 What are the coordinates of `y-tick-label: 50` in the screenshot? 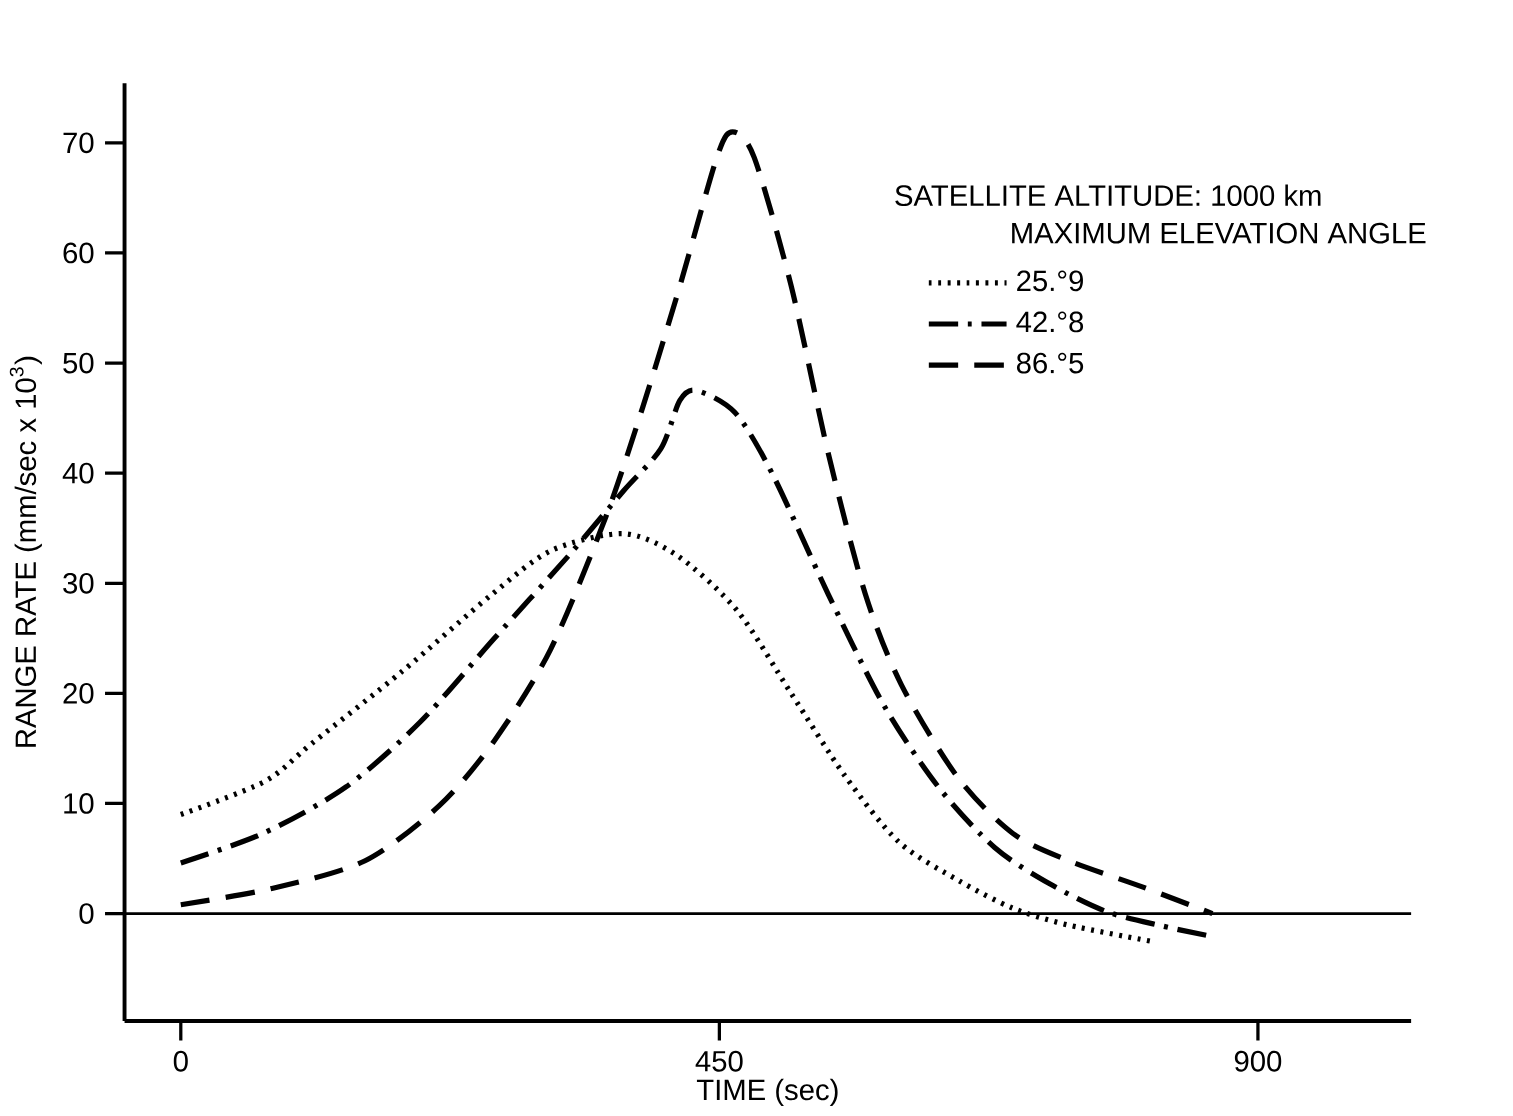 It's located at (78, 363).